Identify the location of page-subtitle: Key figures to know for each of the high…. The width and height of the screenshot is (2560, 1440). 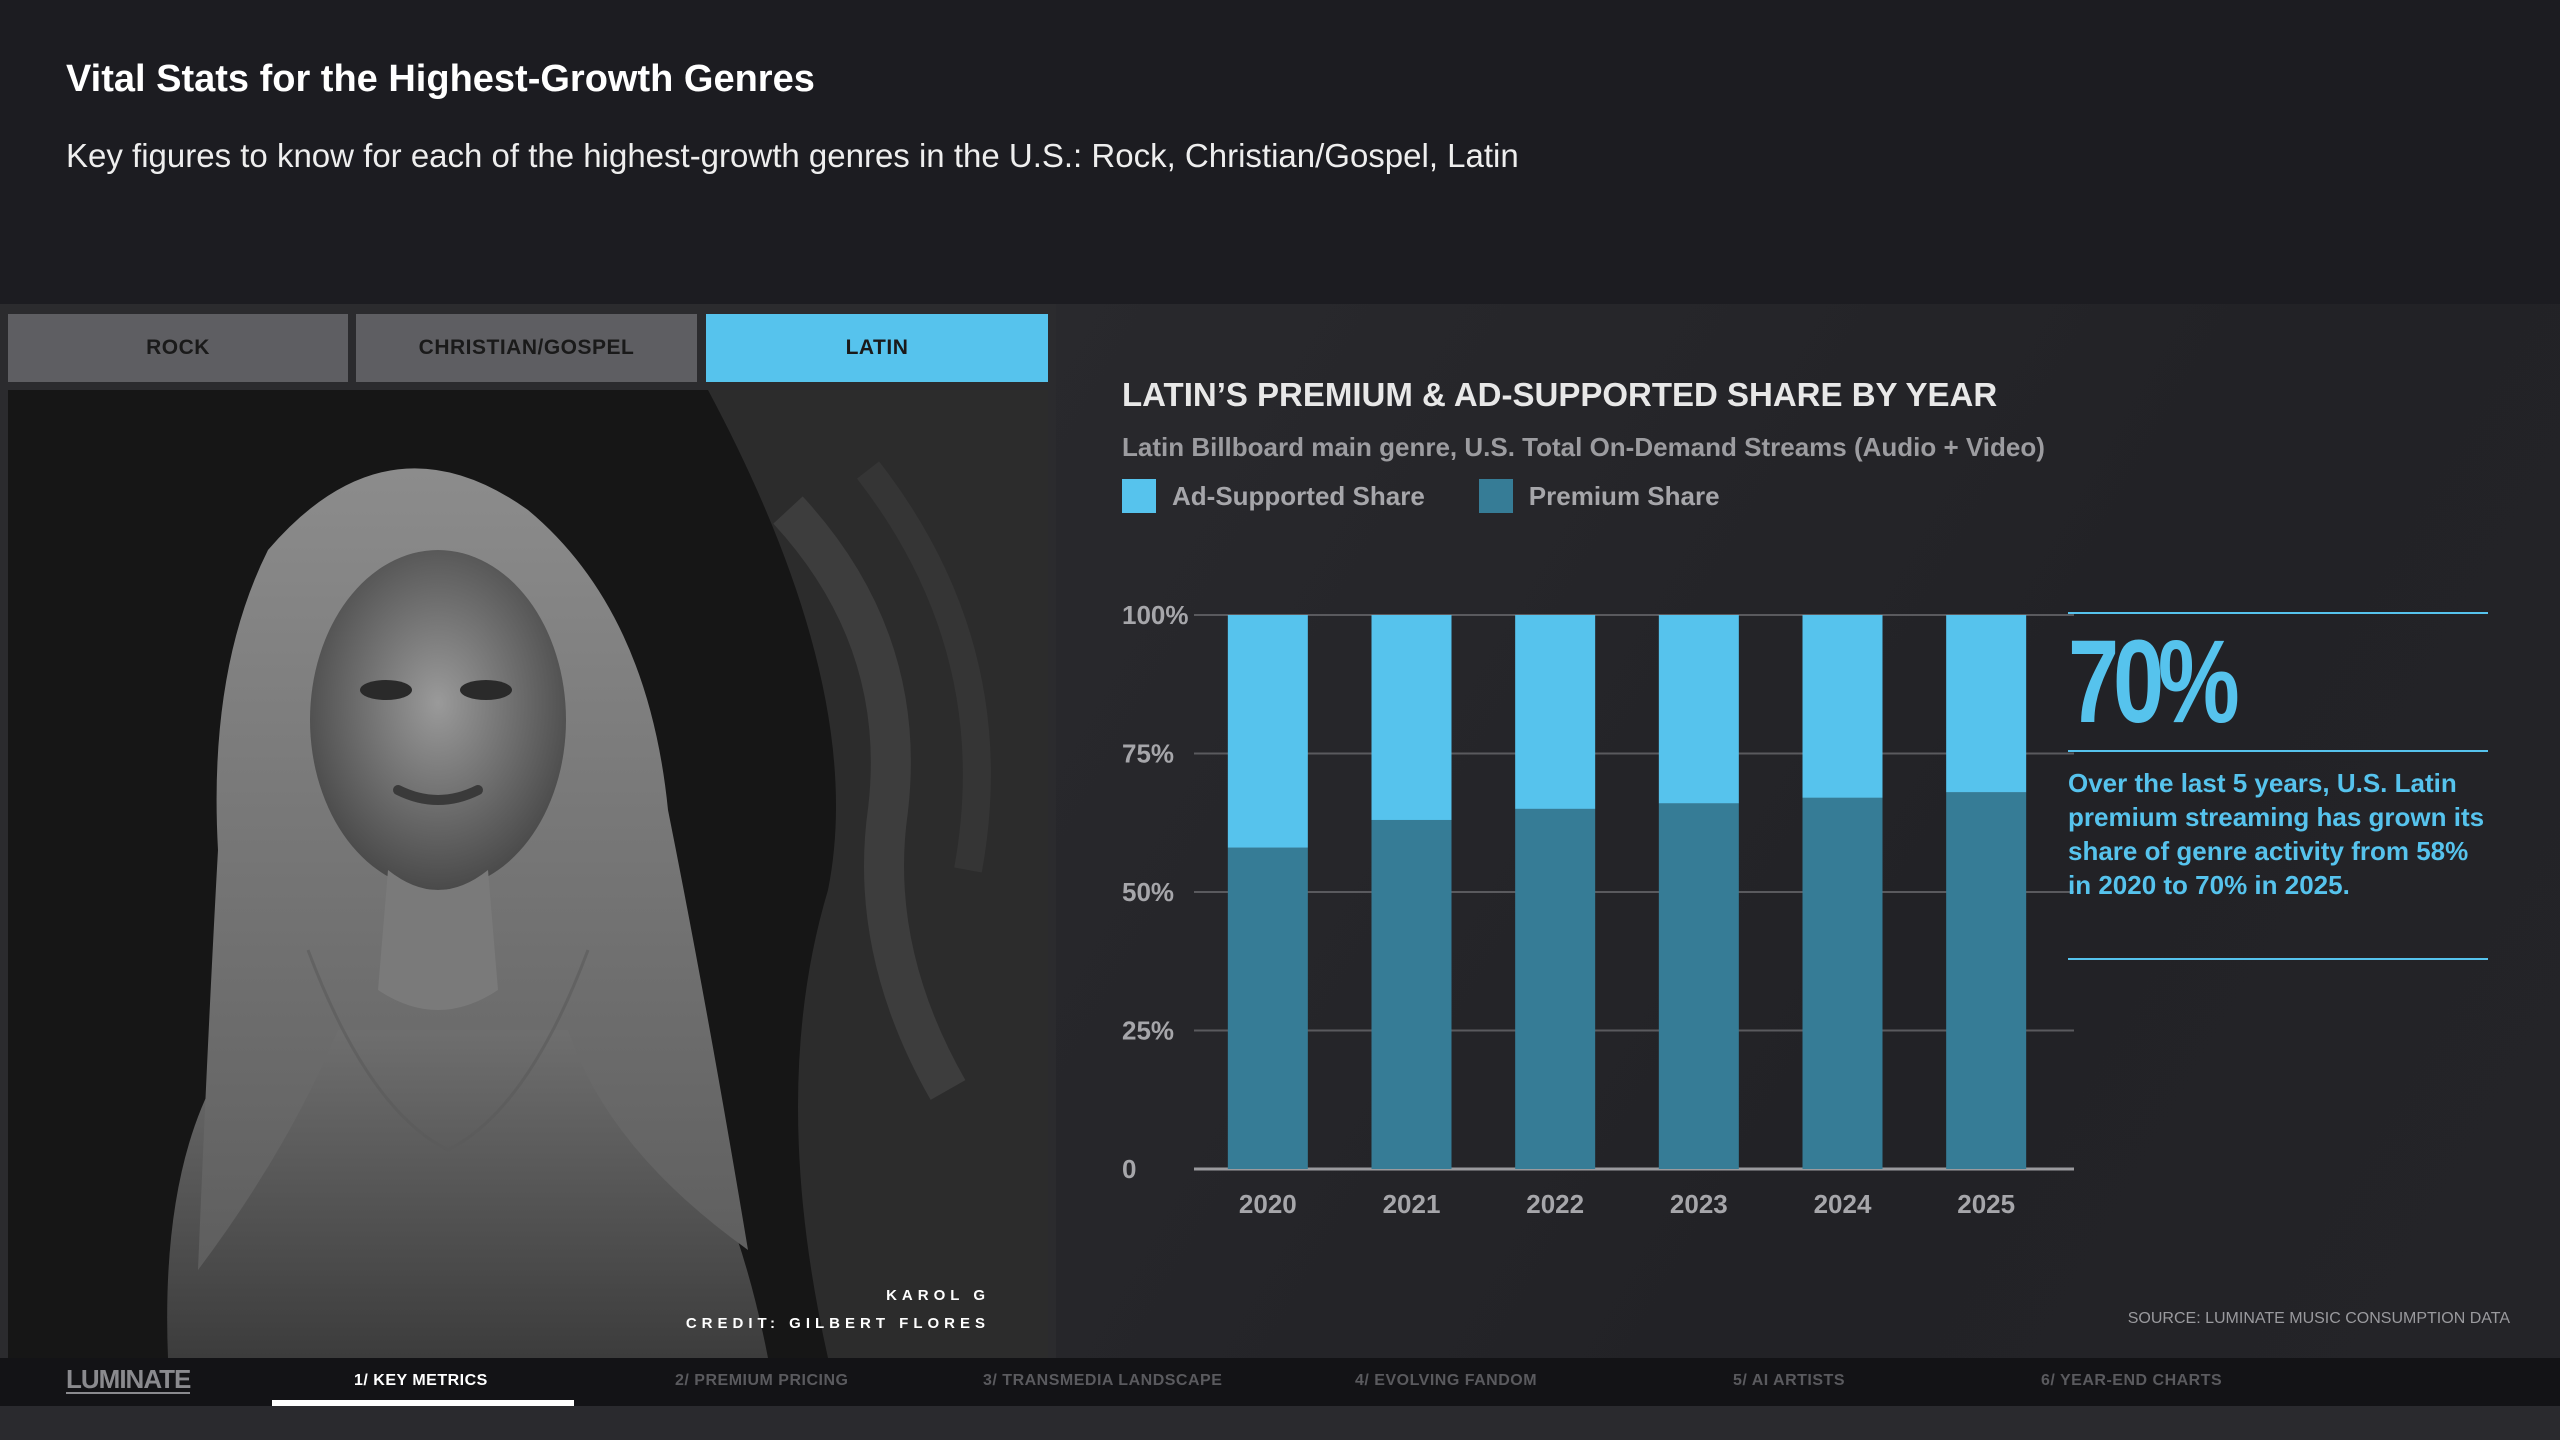
(792, 155).